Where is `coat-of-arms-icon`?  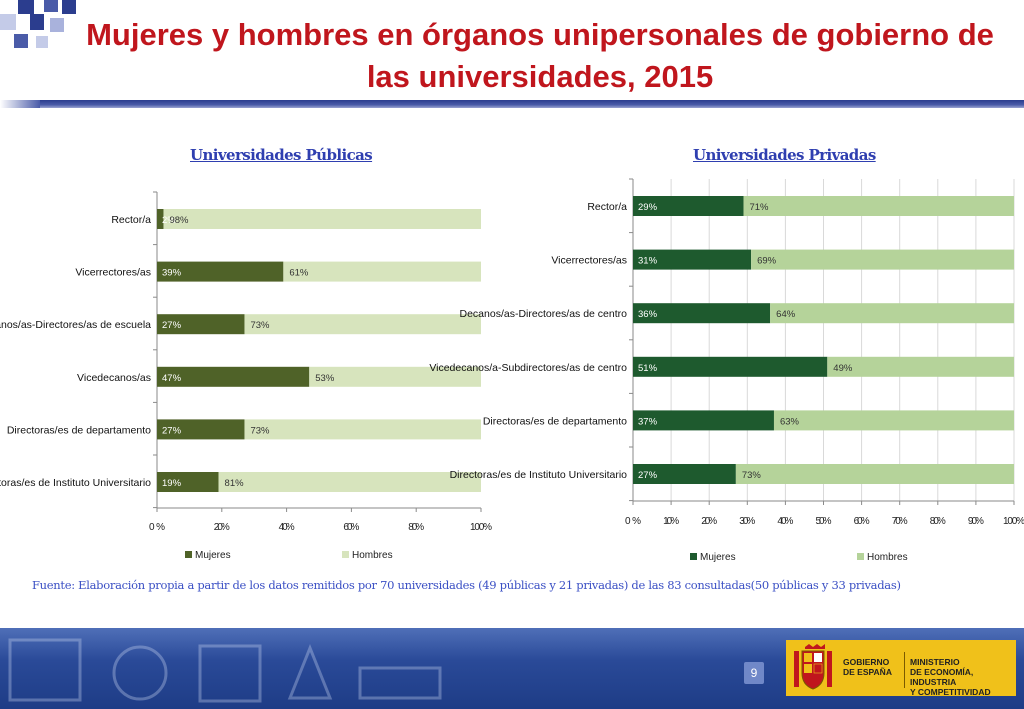 coat-of-arms-icon is located at coordinates (813, 667).